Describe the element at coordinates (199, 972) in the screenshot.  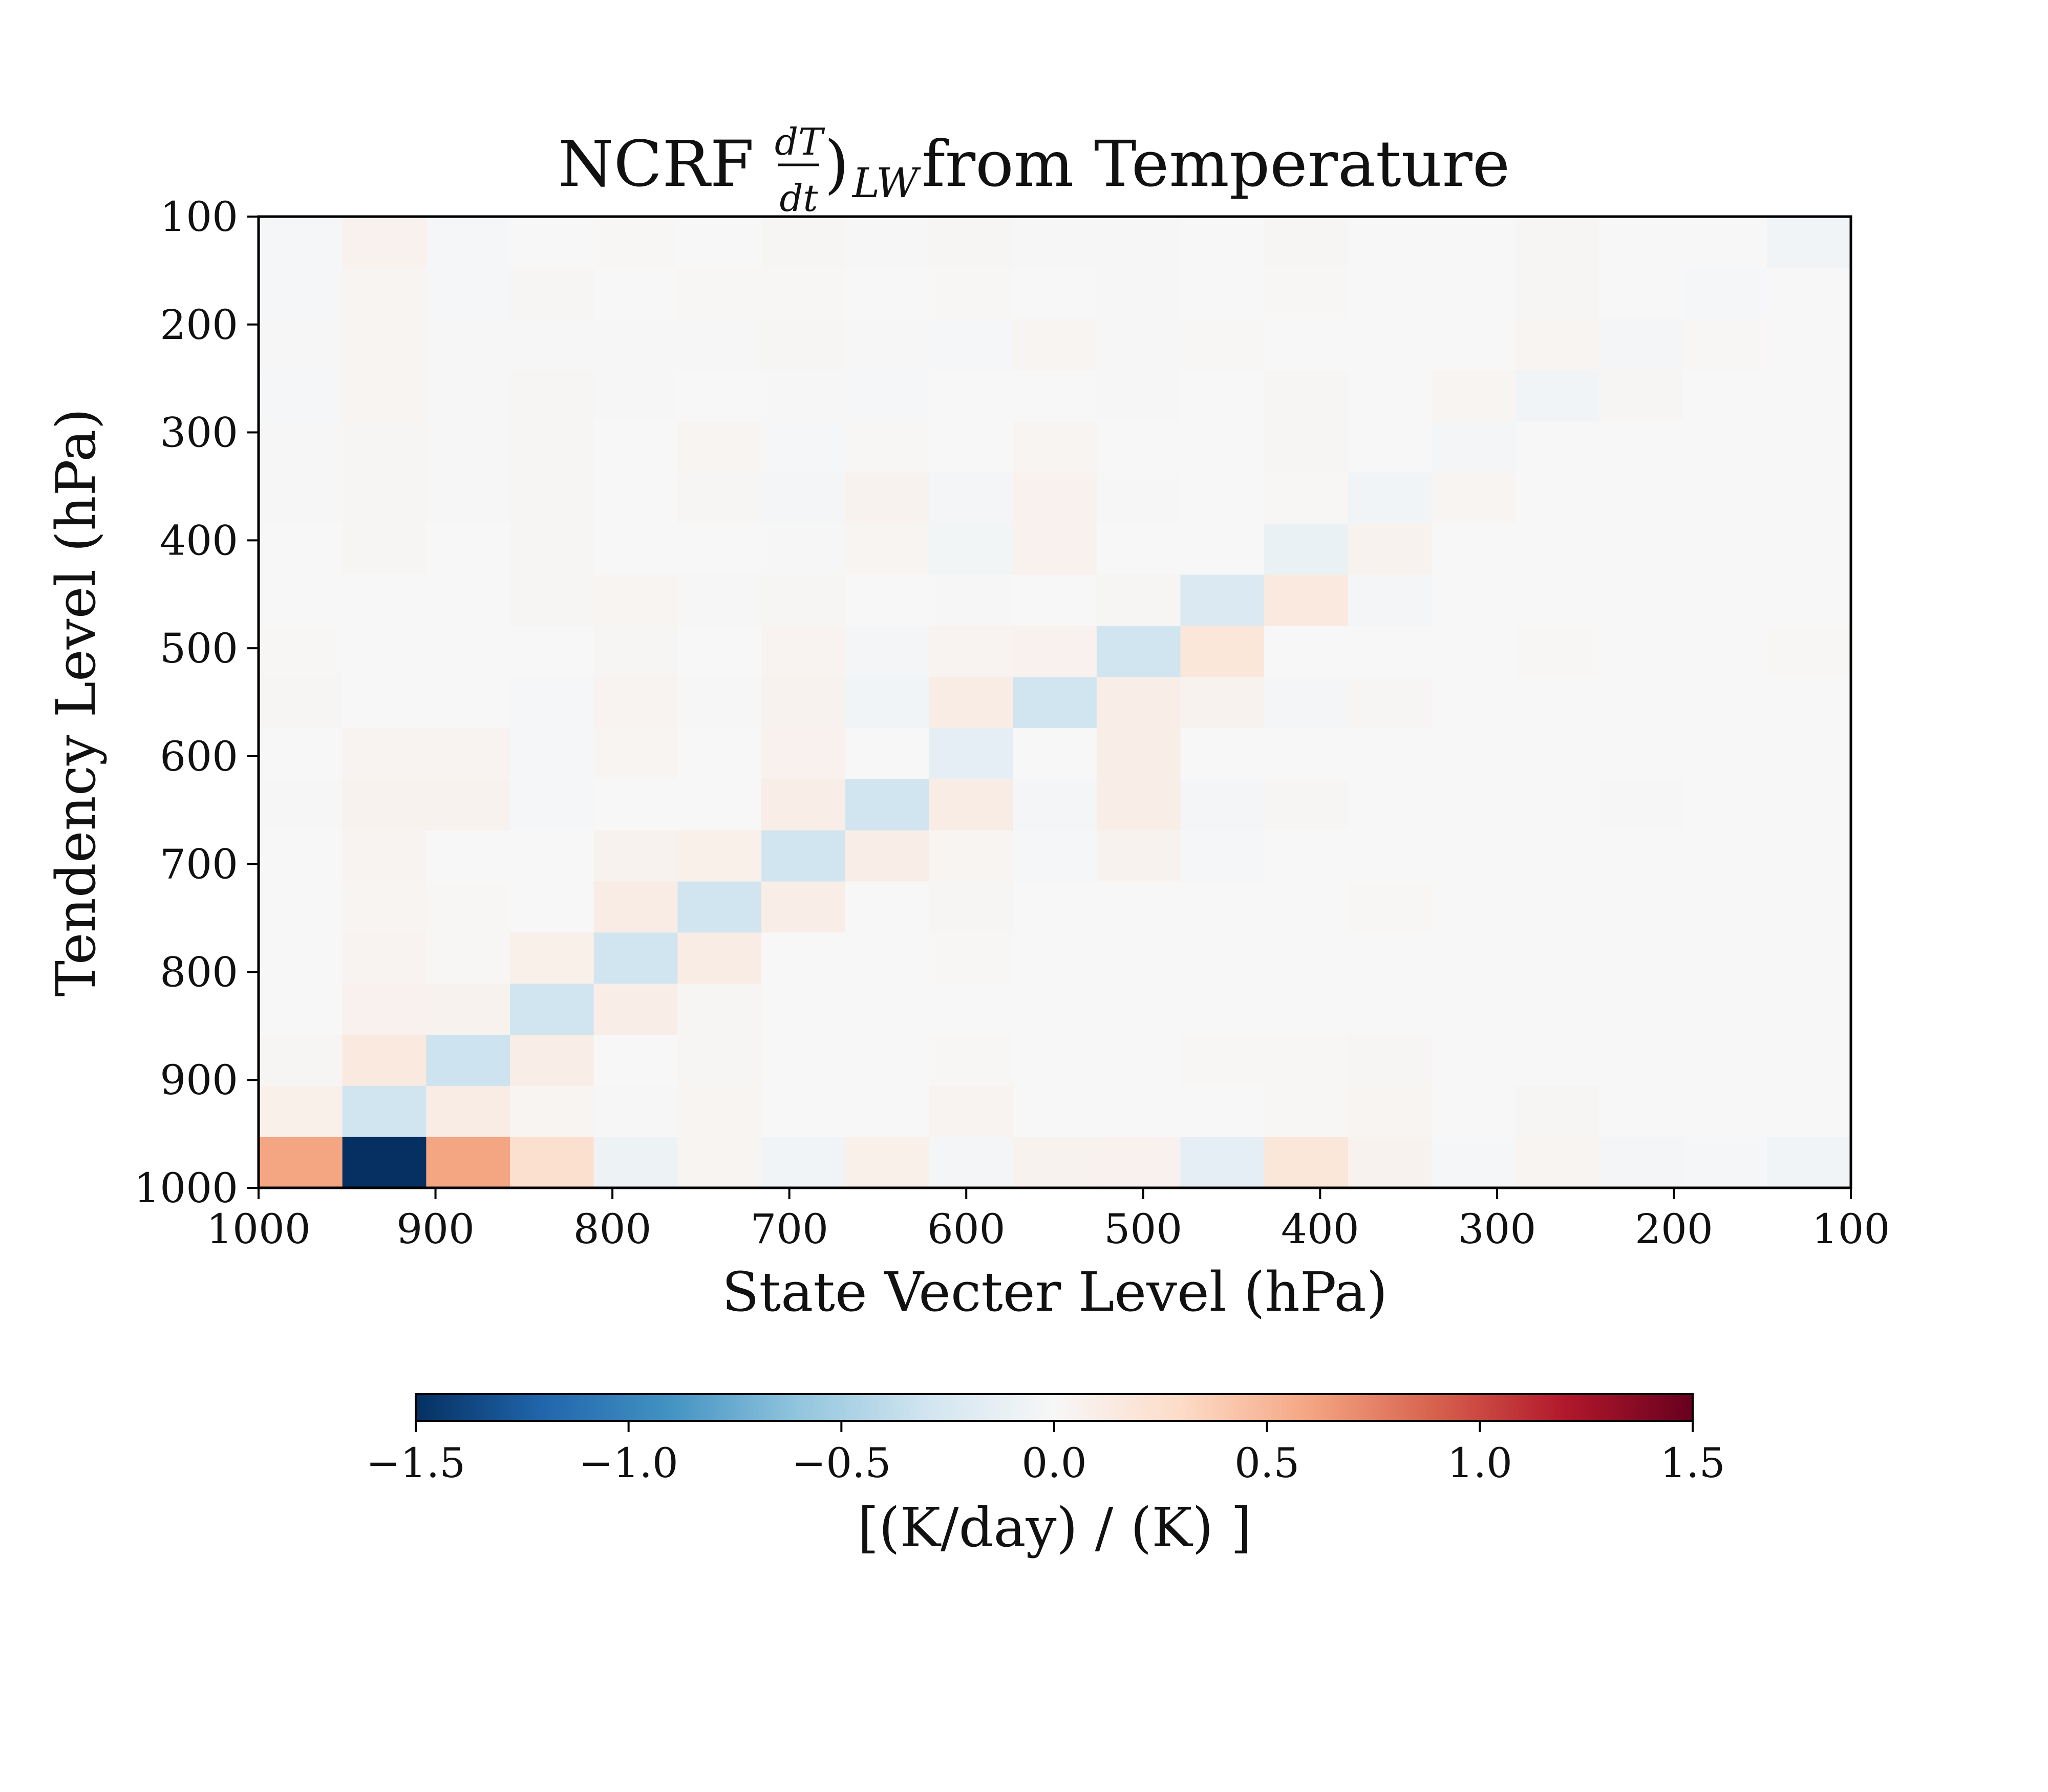
I see `y-tick-label: 800` at that location.